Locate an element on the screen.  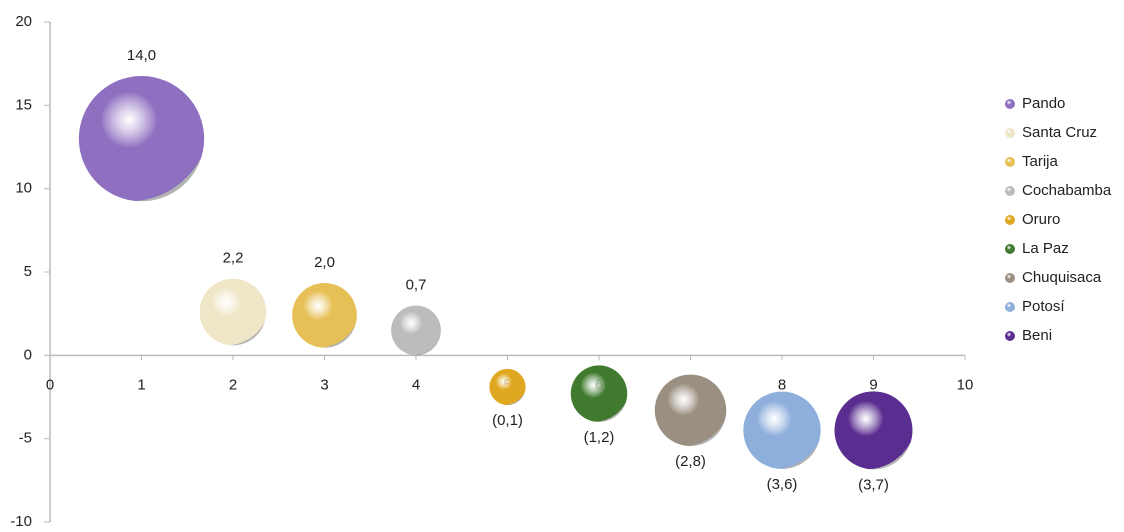
legend-label: Potosí is located at coordinates (1043, 306).